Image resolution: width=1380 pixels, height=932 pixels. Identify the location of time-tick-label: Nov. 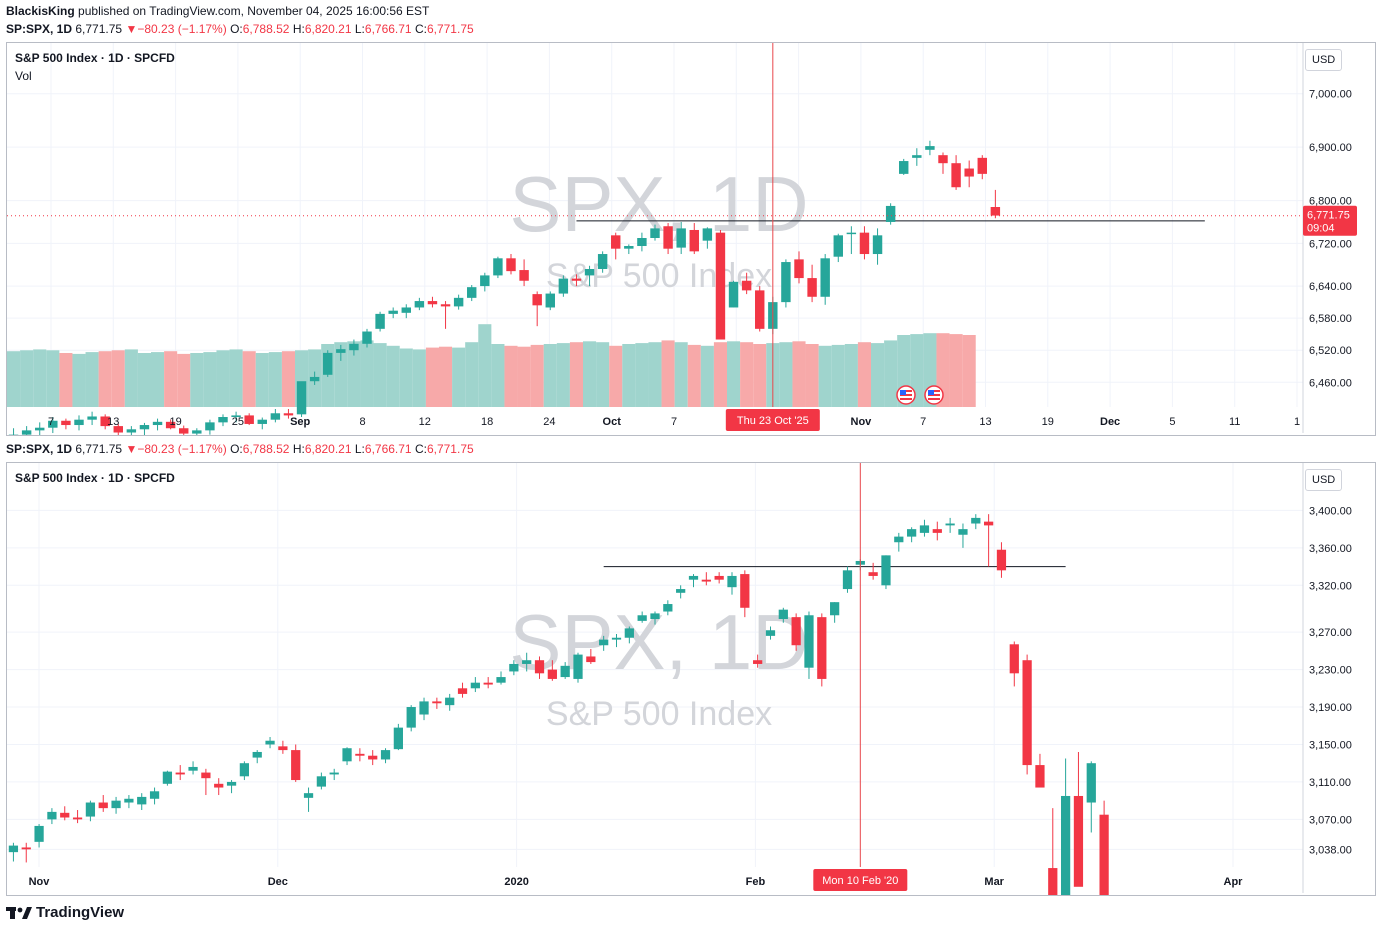
(862, 422).